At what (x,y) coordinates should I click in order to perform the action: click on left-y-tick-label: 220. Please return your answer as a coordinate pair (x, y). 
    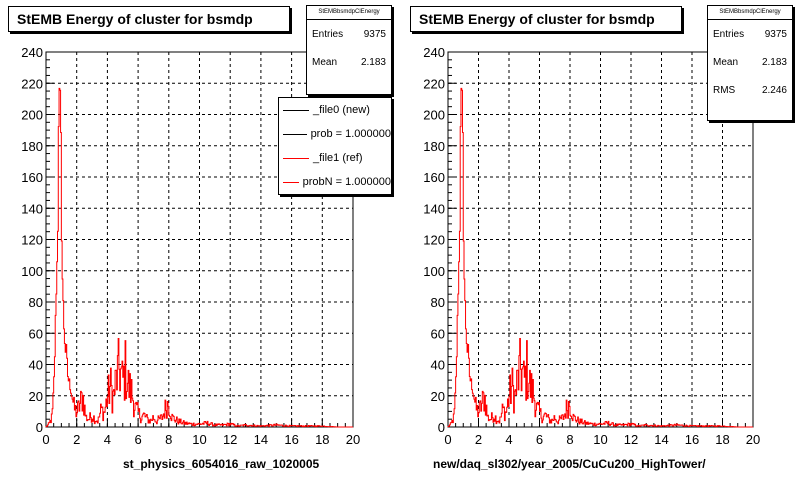
    Looking at the image, I should click on (32, 83).